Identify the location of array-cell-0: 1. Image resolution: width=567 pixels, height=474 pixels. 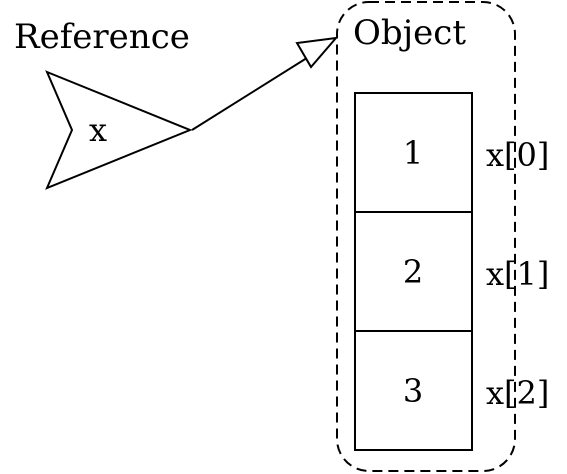
(413, 152).